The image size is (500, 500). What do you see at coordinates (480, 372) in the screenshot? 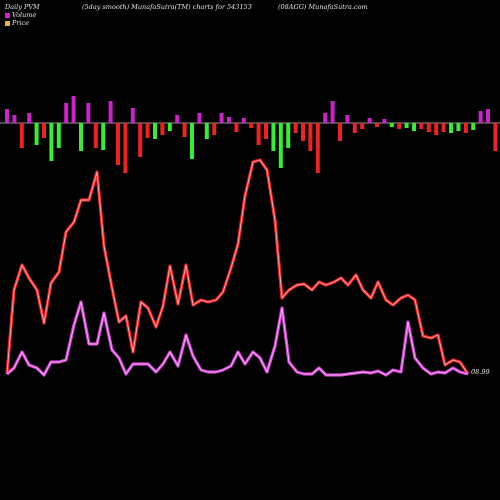
I see `end-value-label: 08.99` at bounding box center [480, 372].